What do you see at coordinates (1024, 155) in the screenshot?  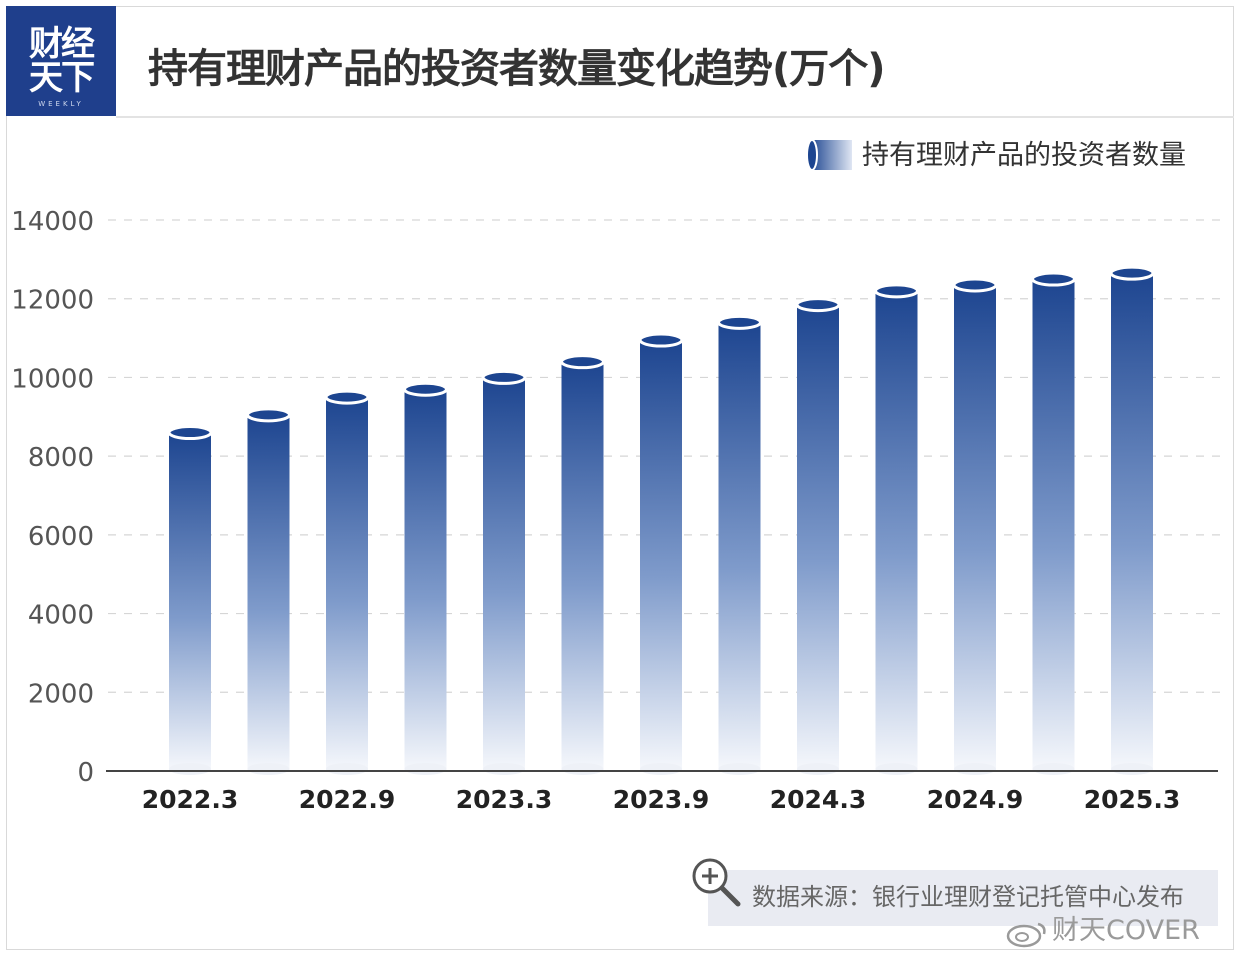 I see `legend-label: 持有理财产品的投资者数量` at bounding box center [1024, 155].